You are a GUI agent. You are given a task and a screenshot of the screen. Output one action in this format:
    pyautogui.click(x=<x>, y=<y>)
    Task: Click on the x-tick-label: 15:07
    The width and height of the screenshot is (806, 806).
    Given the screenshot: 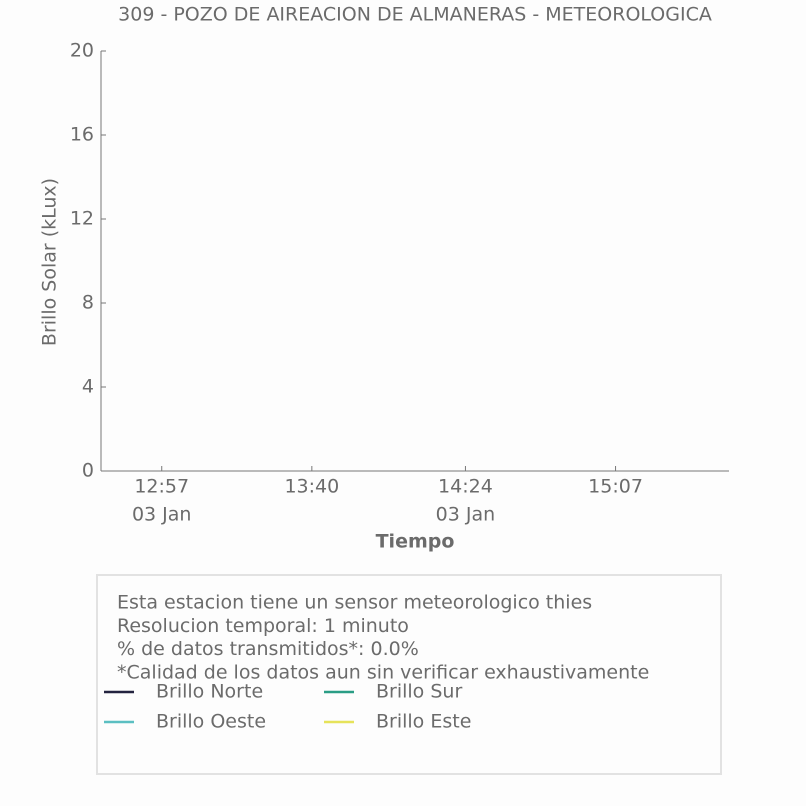 What is the action you would take?
    pyautogui.click(x=615, y=487)
    